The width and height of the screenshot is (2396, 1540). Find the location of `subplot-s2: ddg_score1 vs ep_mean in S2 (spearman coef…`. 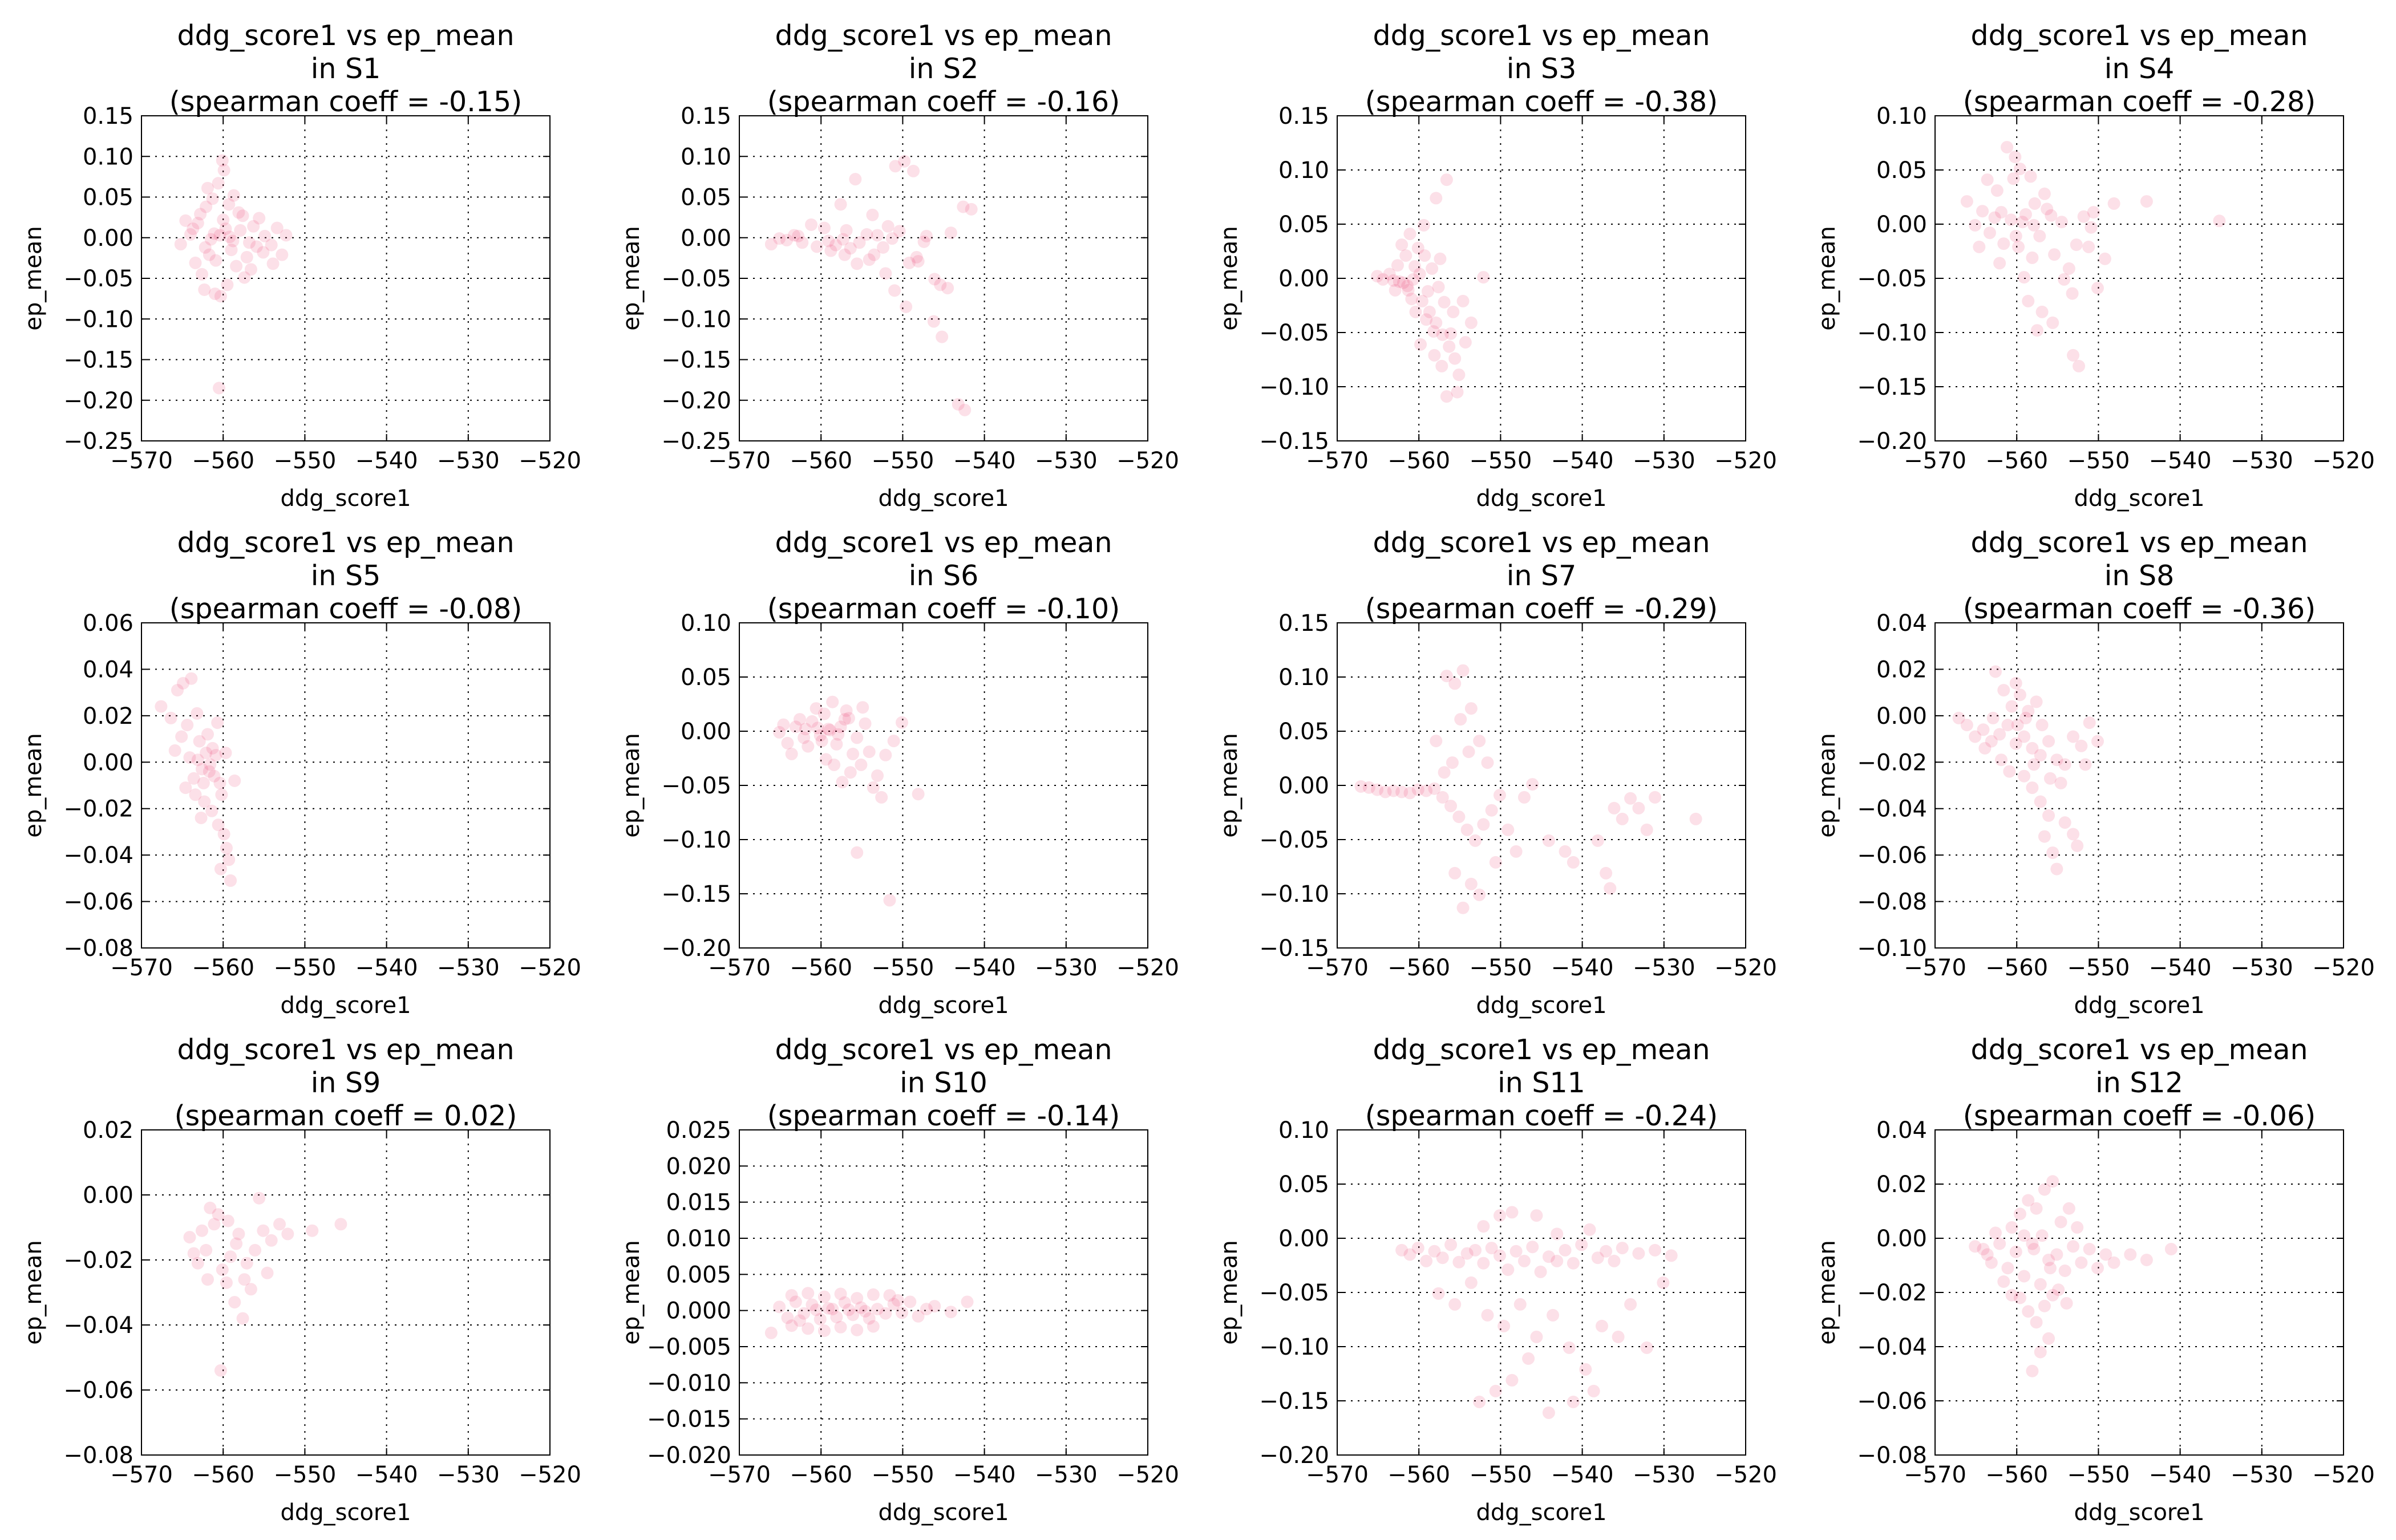

subplot-s2: ddg_score1 vs ep_mean in S2 (spearman coef… is located at coordinates (898, 265).